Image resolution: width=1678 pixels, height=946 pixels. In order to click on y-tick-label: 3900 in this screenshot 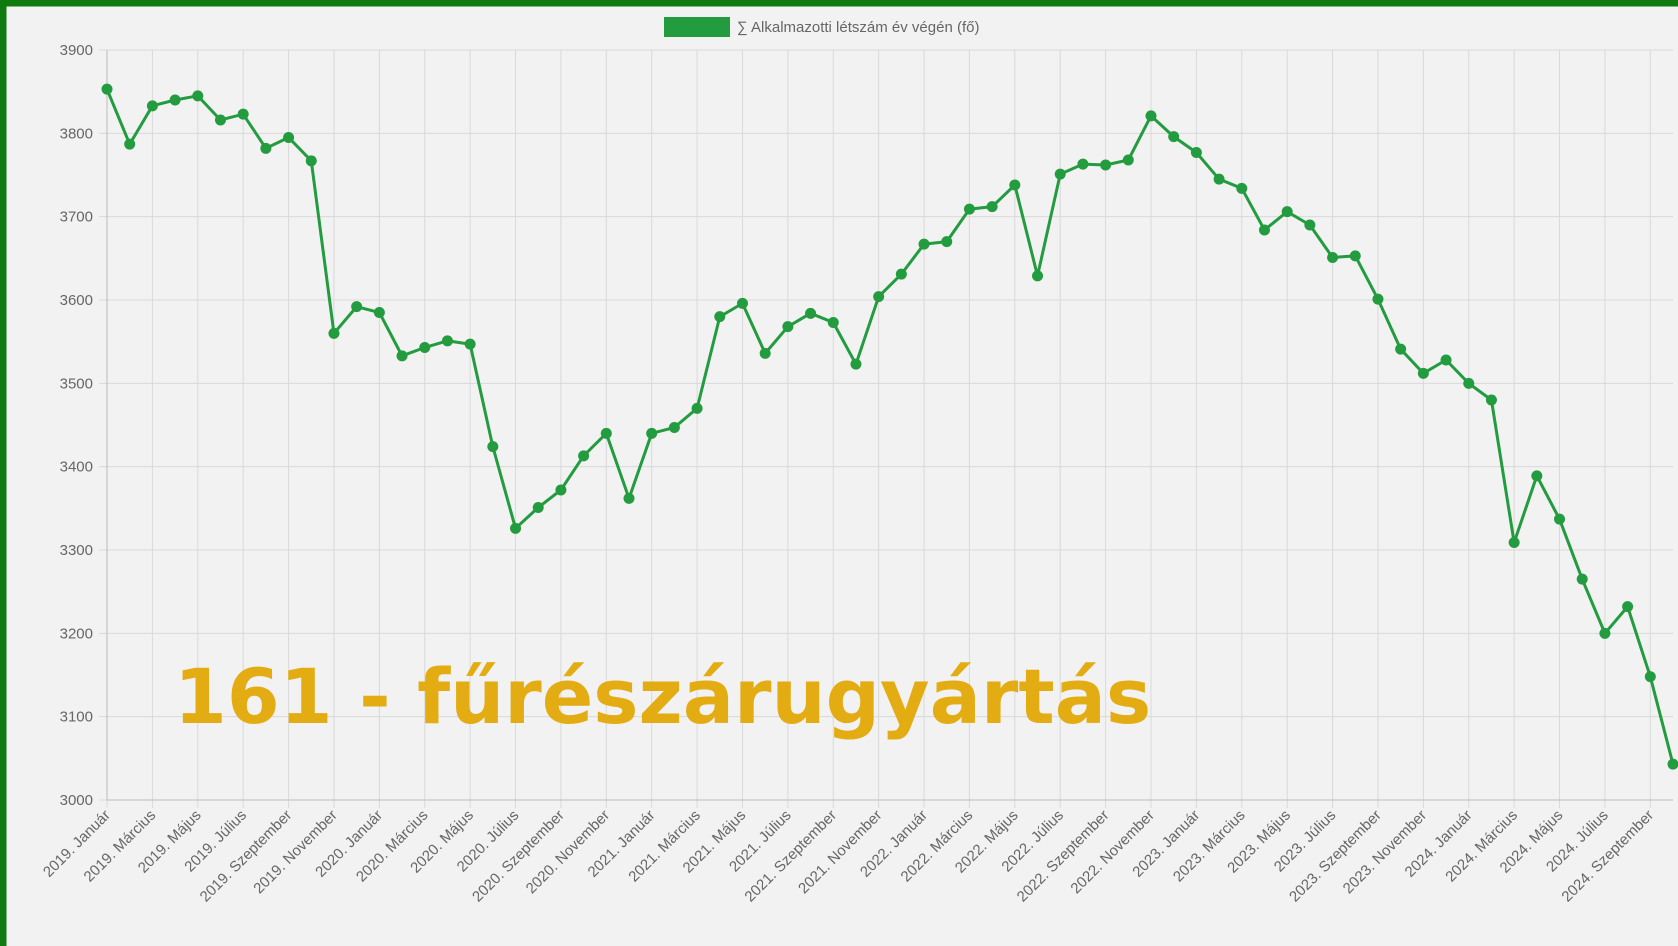, I will do `click(76, 50)`.